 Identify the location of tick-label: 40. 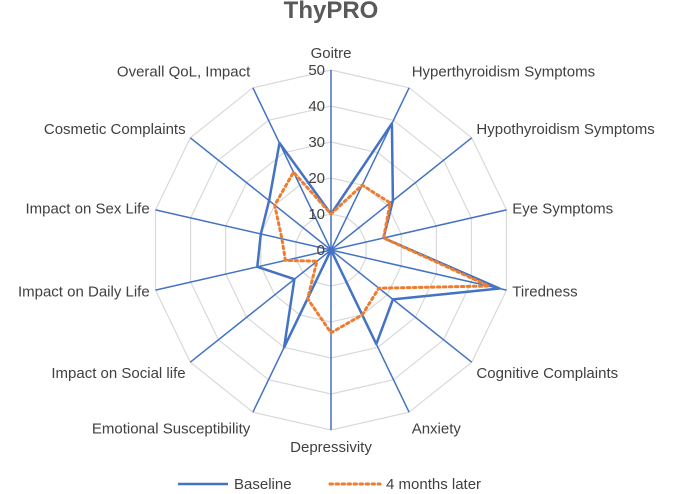
(316, 106).